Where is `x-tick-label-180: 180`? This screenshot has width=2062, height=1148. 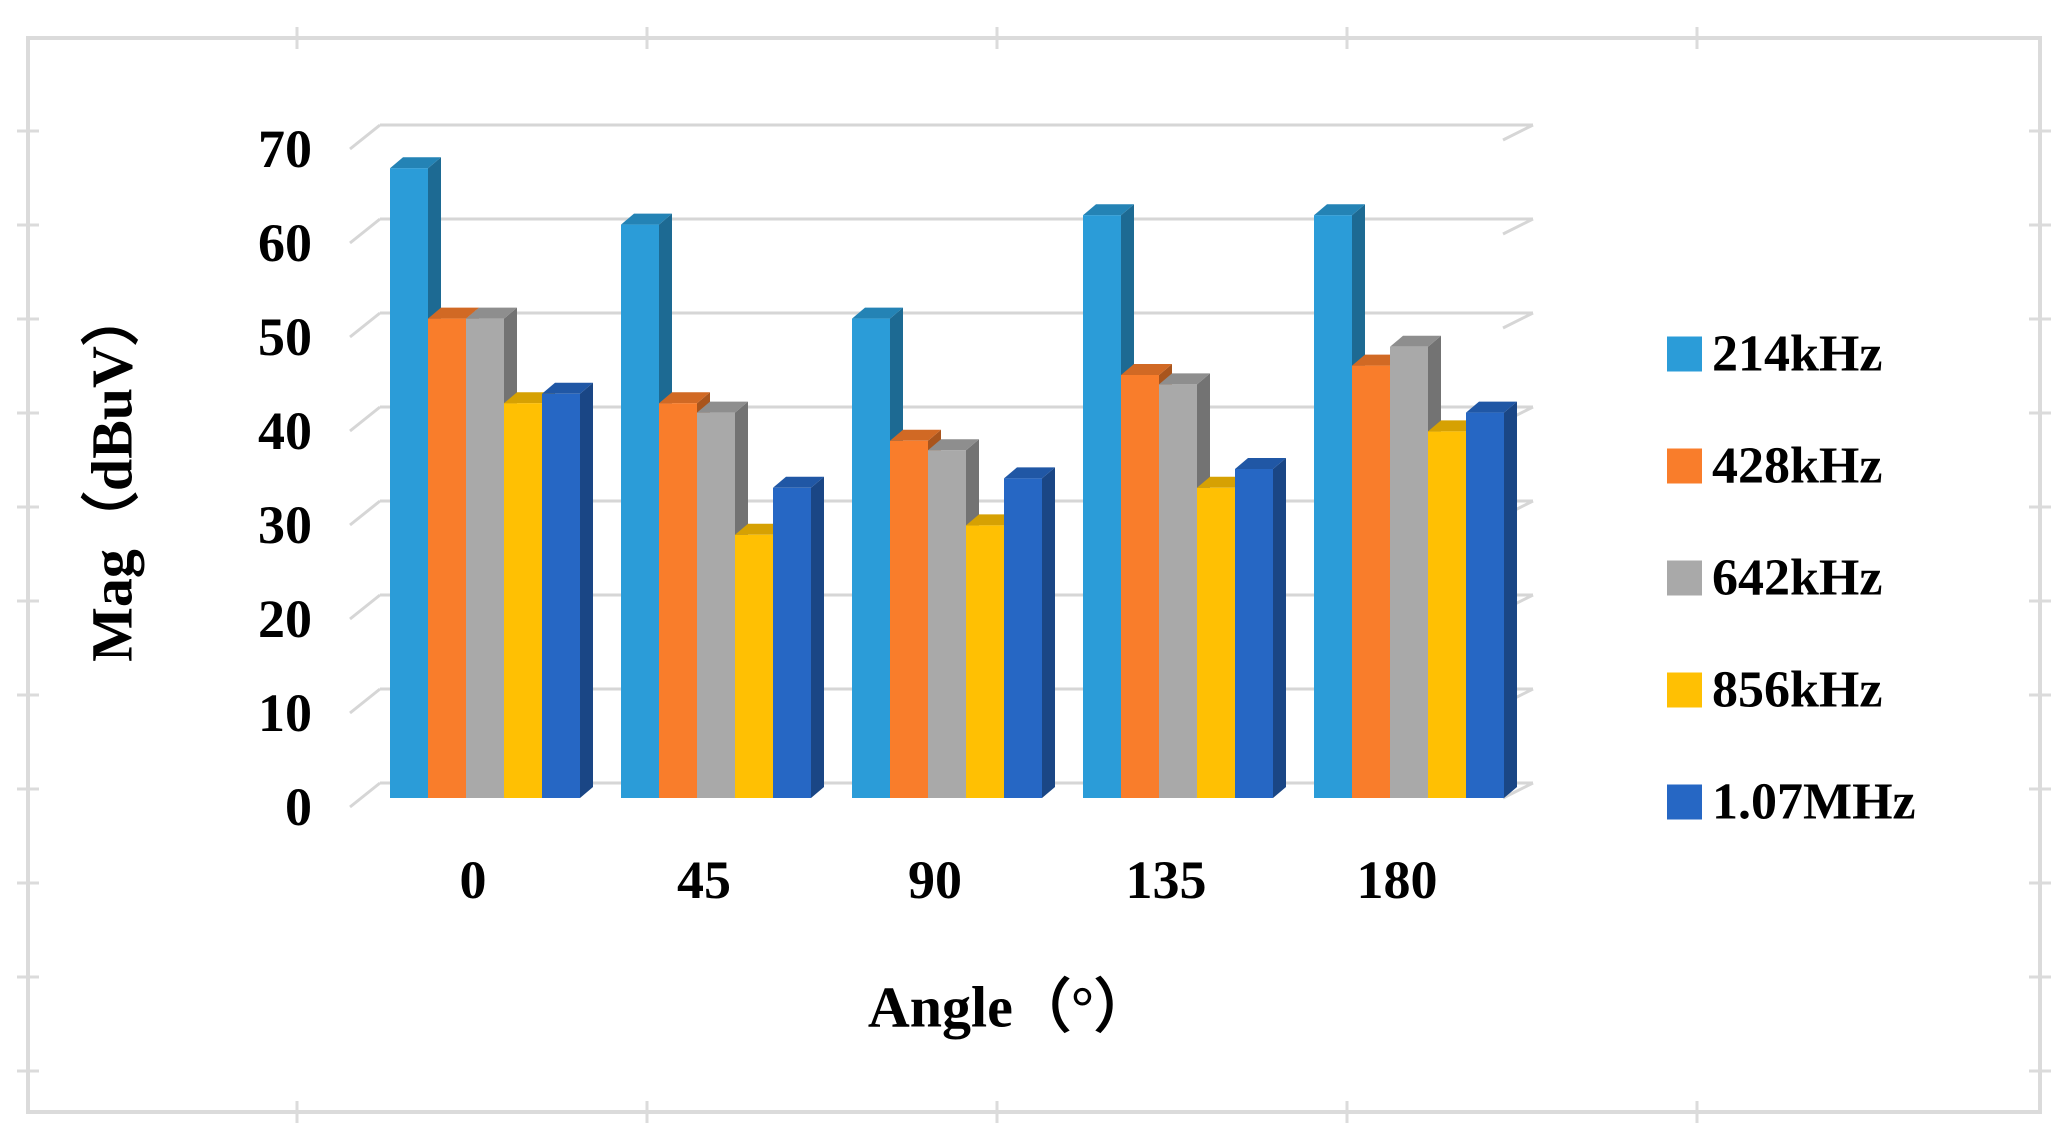
x-tick-label-180: 180 is located at coordinates (1397, 880).